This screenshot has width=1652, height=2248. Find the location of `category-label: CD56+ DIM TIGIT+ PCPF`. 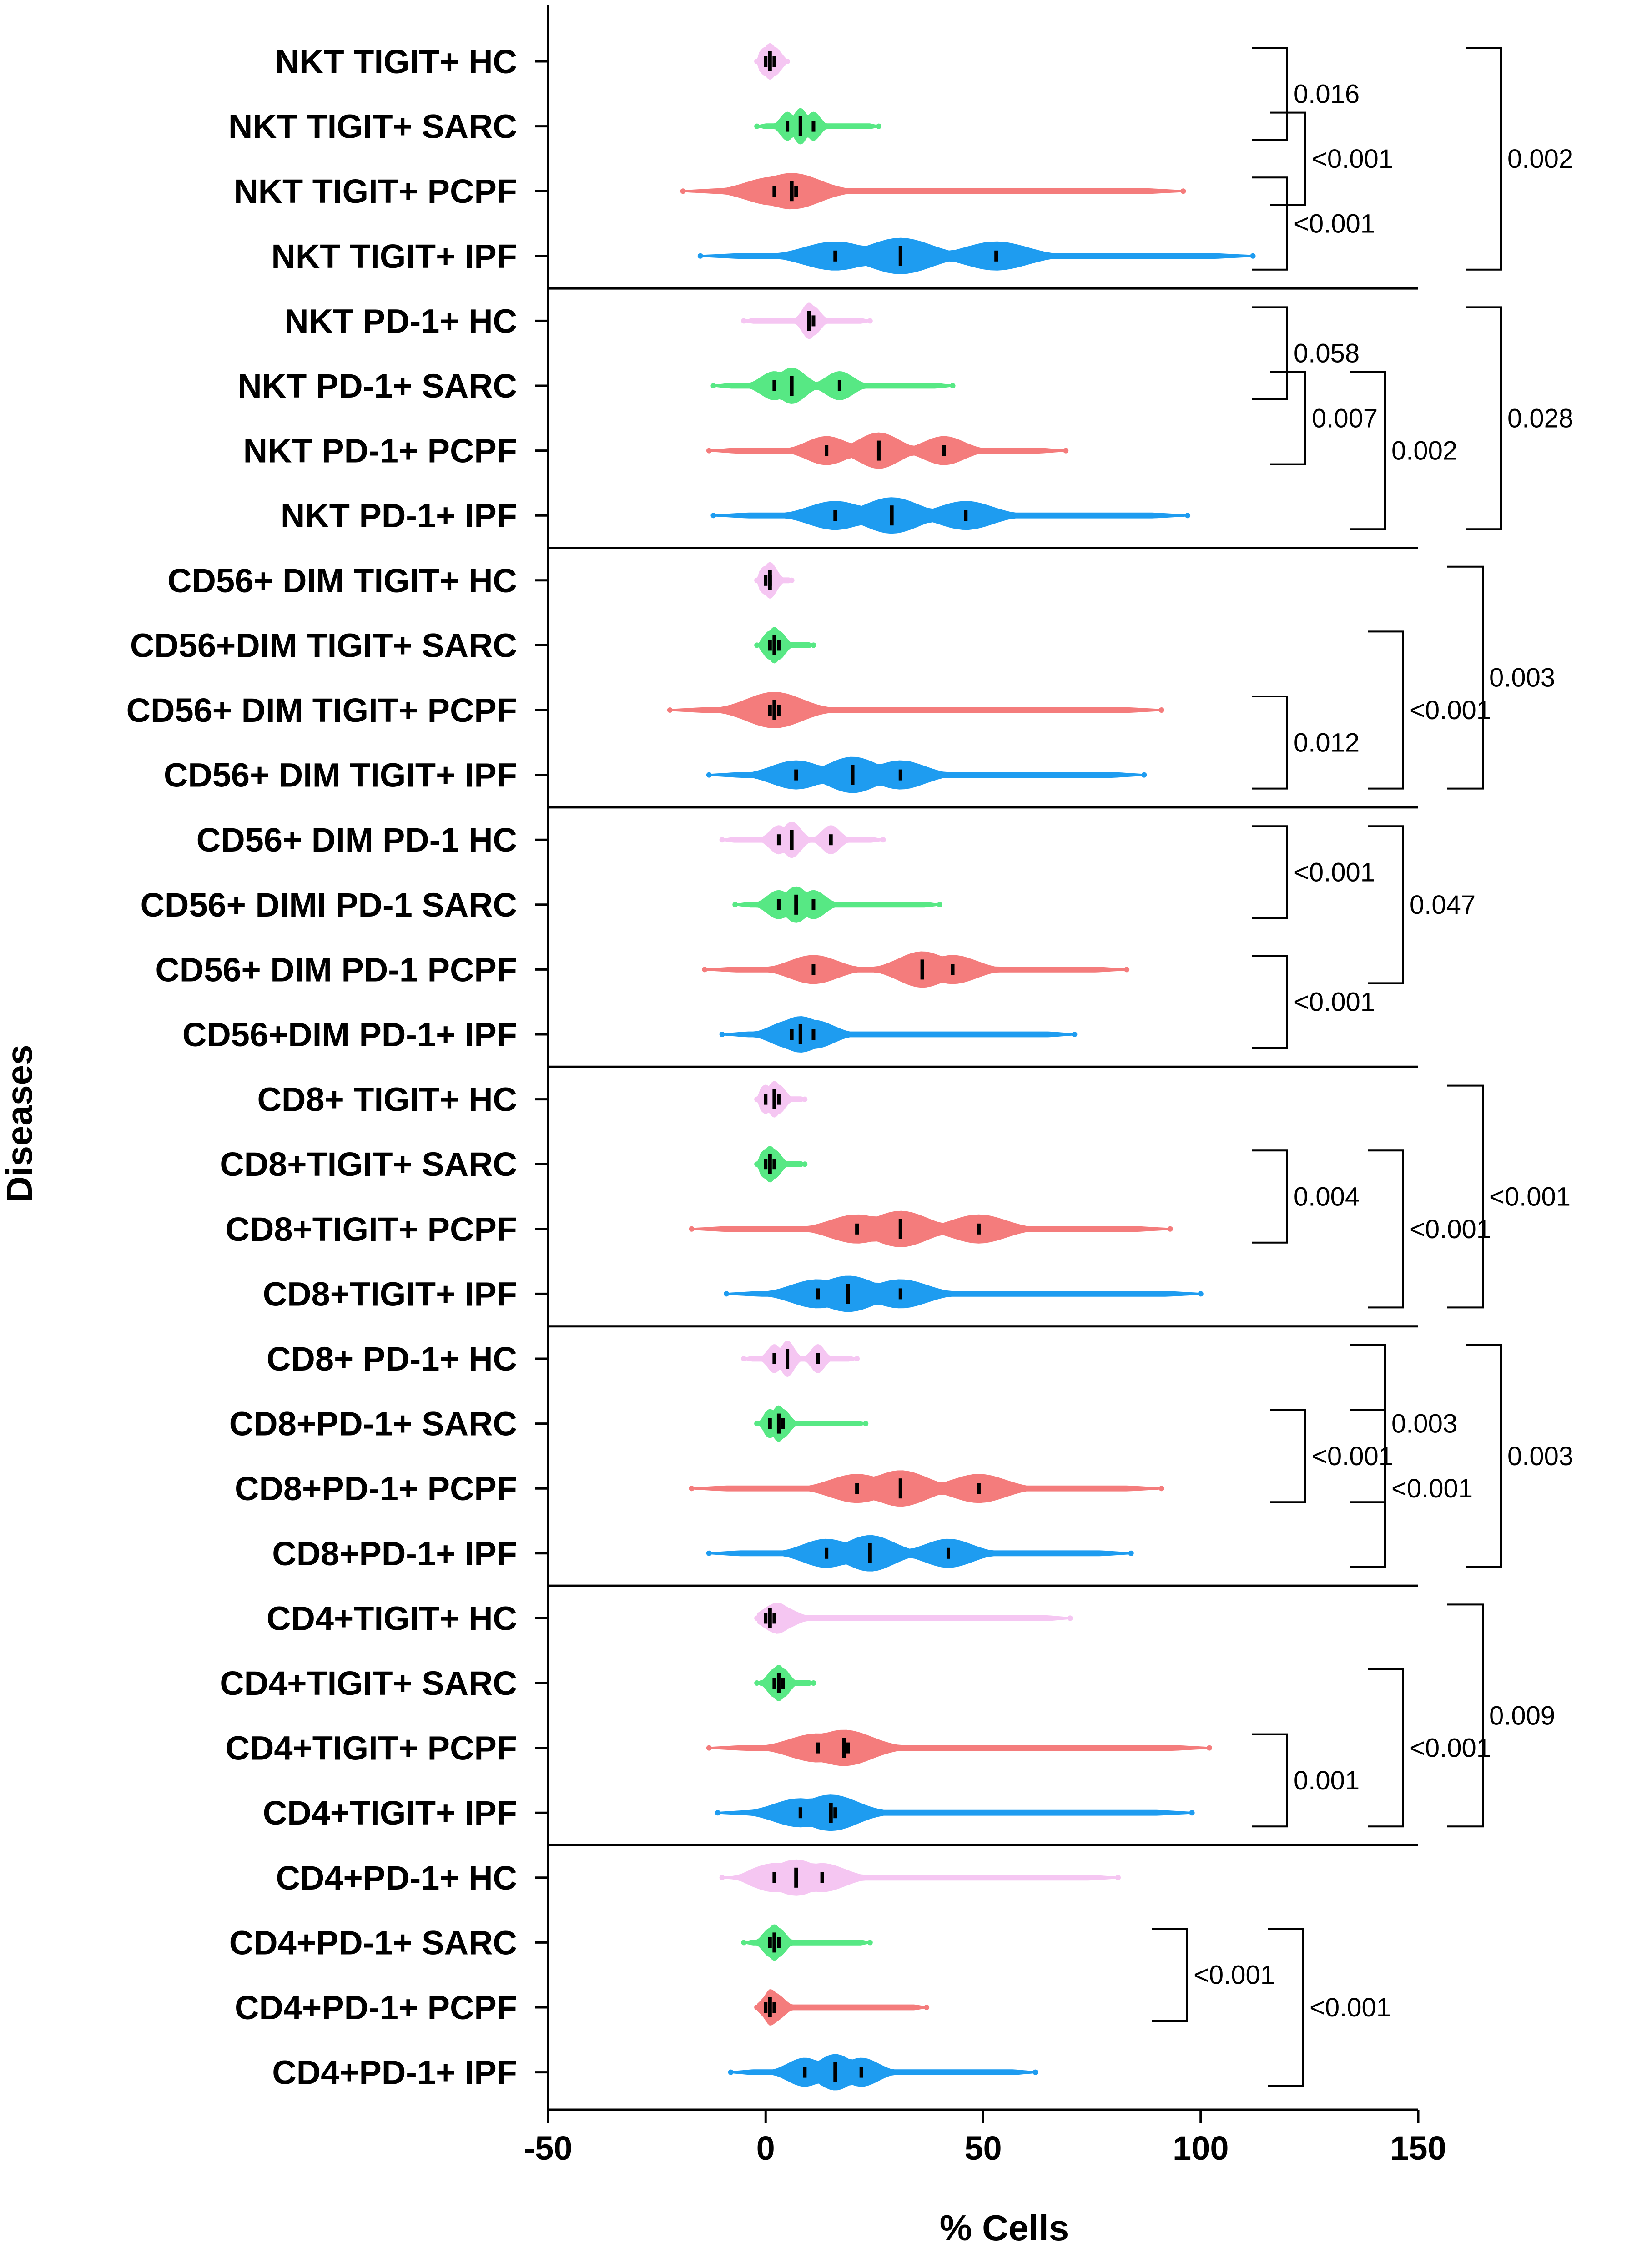

category-label: CD56+ DIM TIGIT+ PCPF is located at coordinates (321, 710).